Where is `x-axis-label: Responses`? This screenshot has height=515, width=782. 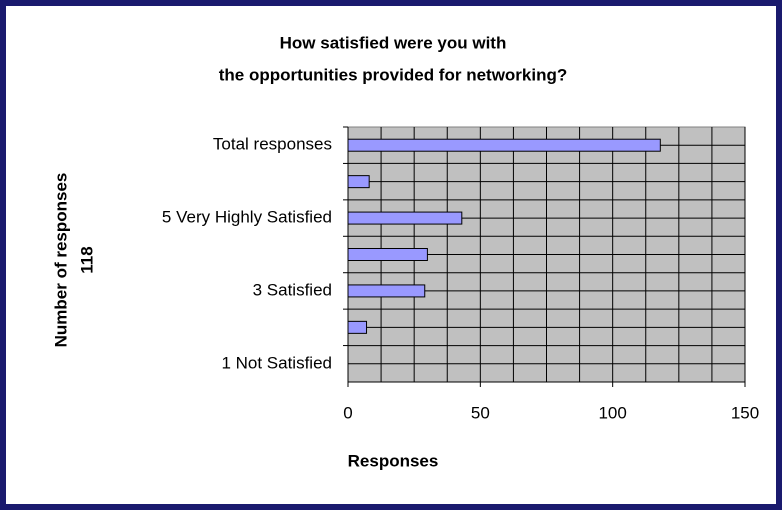
x-axis-label: Responses is located at coordinates (393, 460).